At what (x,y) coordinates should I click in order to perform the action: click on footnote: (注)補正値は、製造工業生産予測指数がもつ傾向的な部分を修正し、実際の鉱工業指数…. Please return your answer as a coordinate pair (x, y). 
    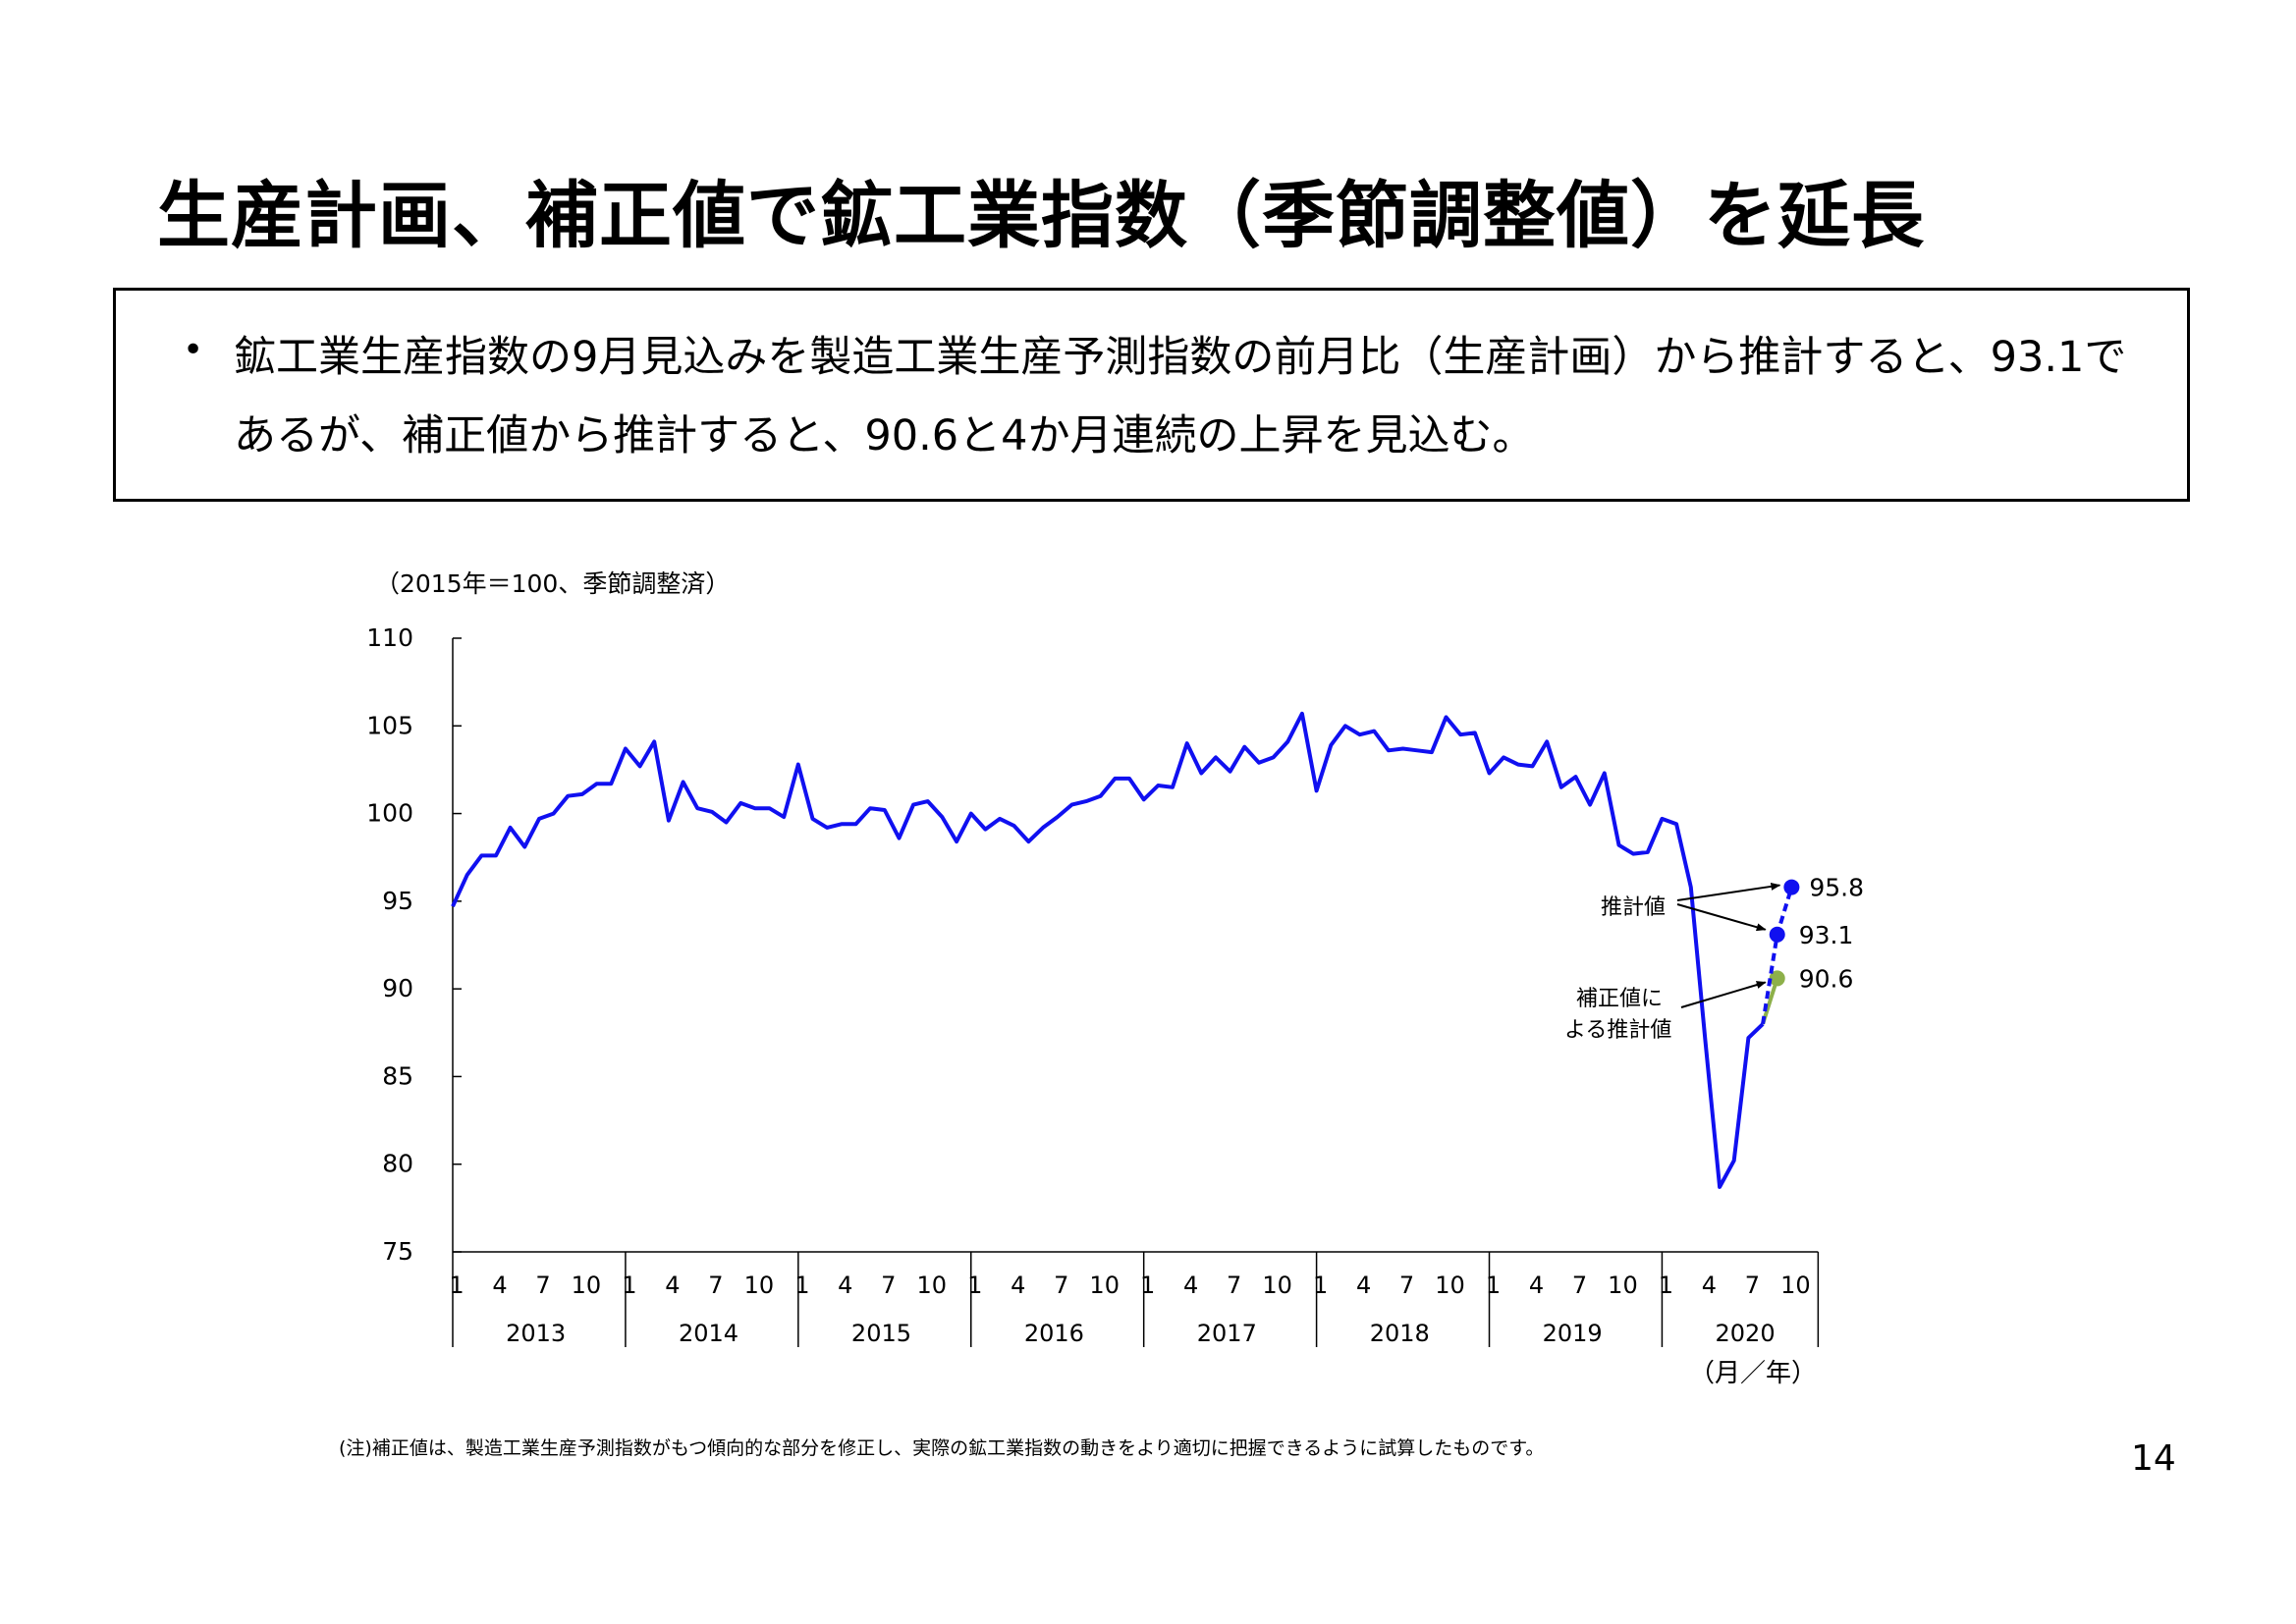
    Looking at the image, I should click on (942, 1448).